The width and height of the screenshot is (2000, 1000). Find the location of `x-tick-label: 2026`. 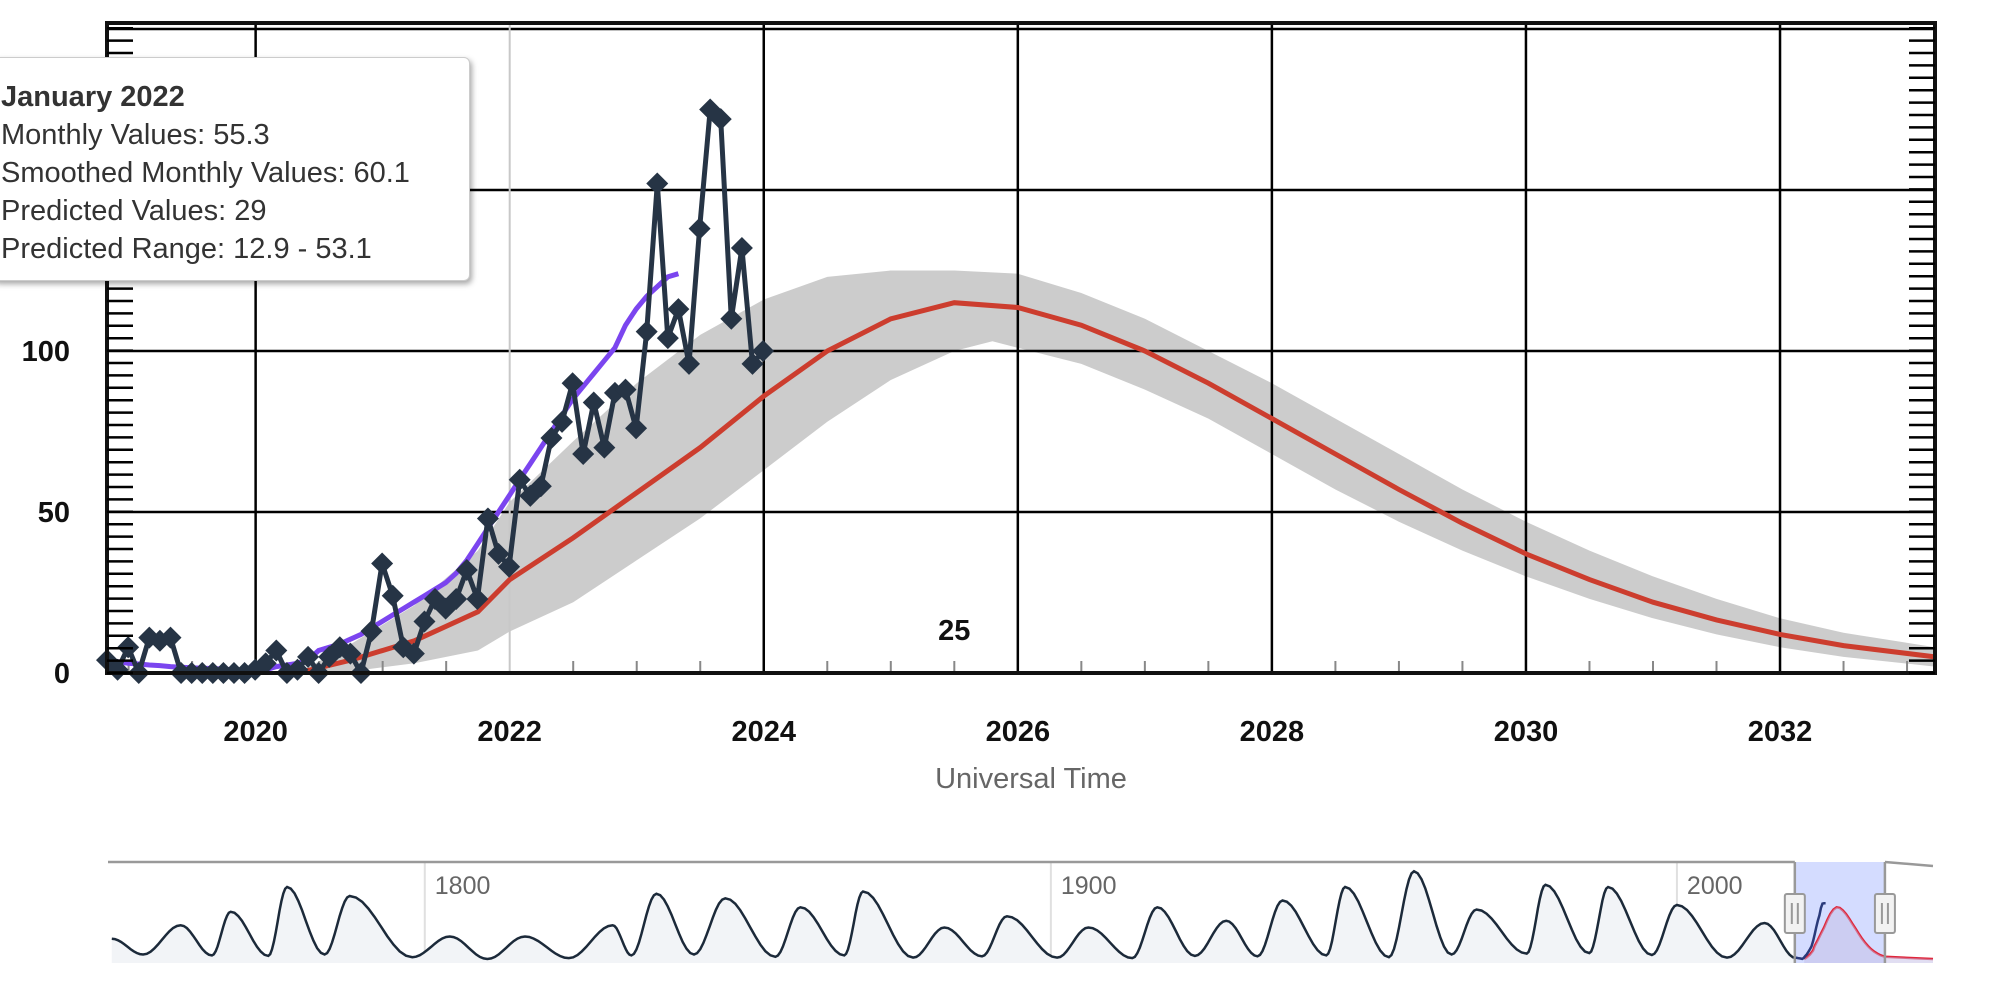

x-tick-label: 2026 is located at coordinates (1018, 732).